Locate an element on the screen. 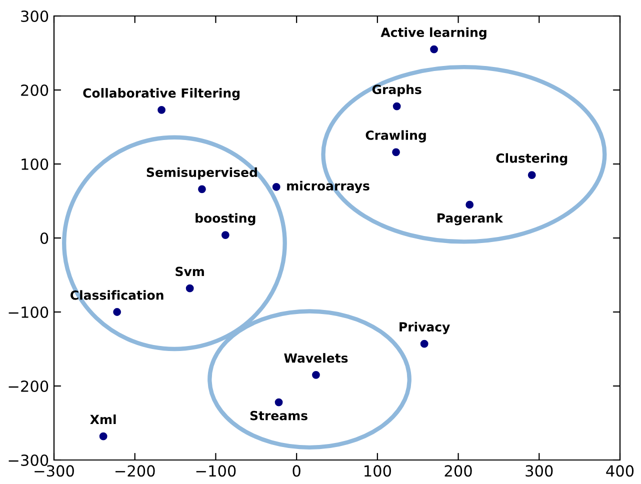  x-tick-label: −100 is located at coordinates (216, 471).